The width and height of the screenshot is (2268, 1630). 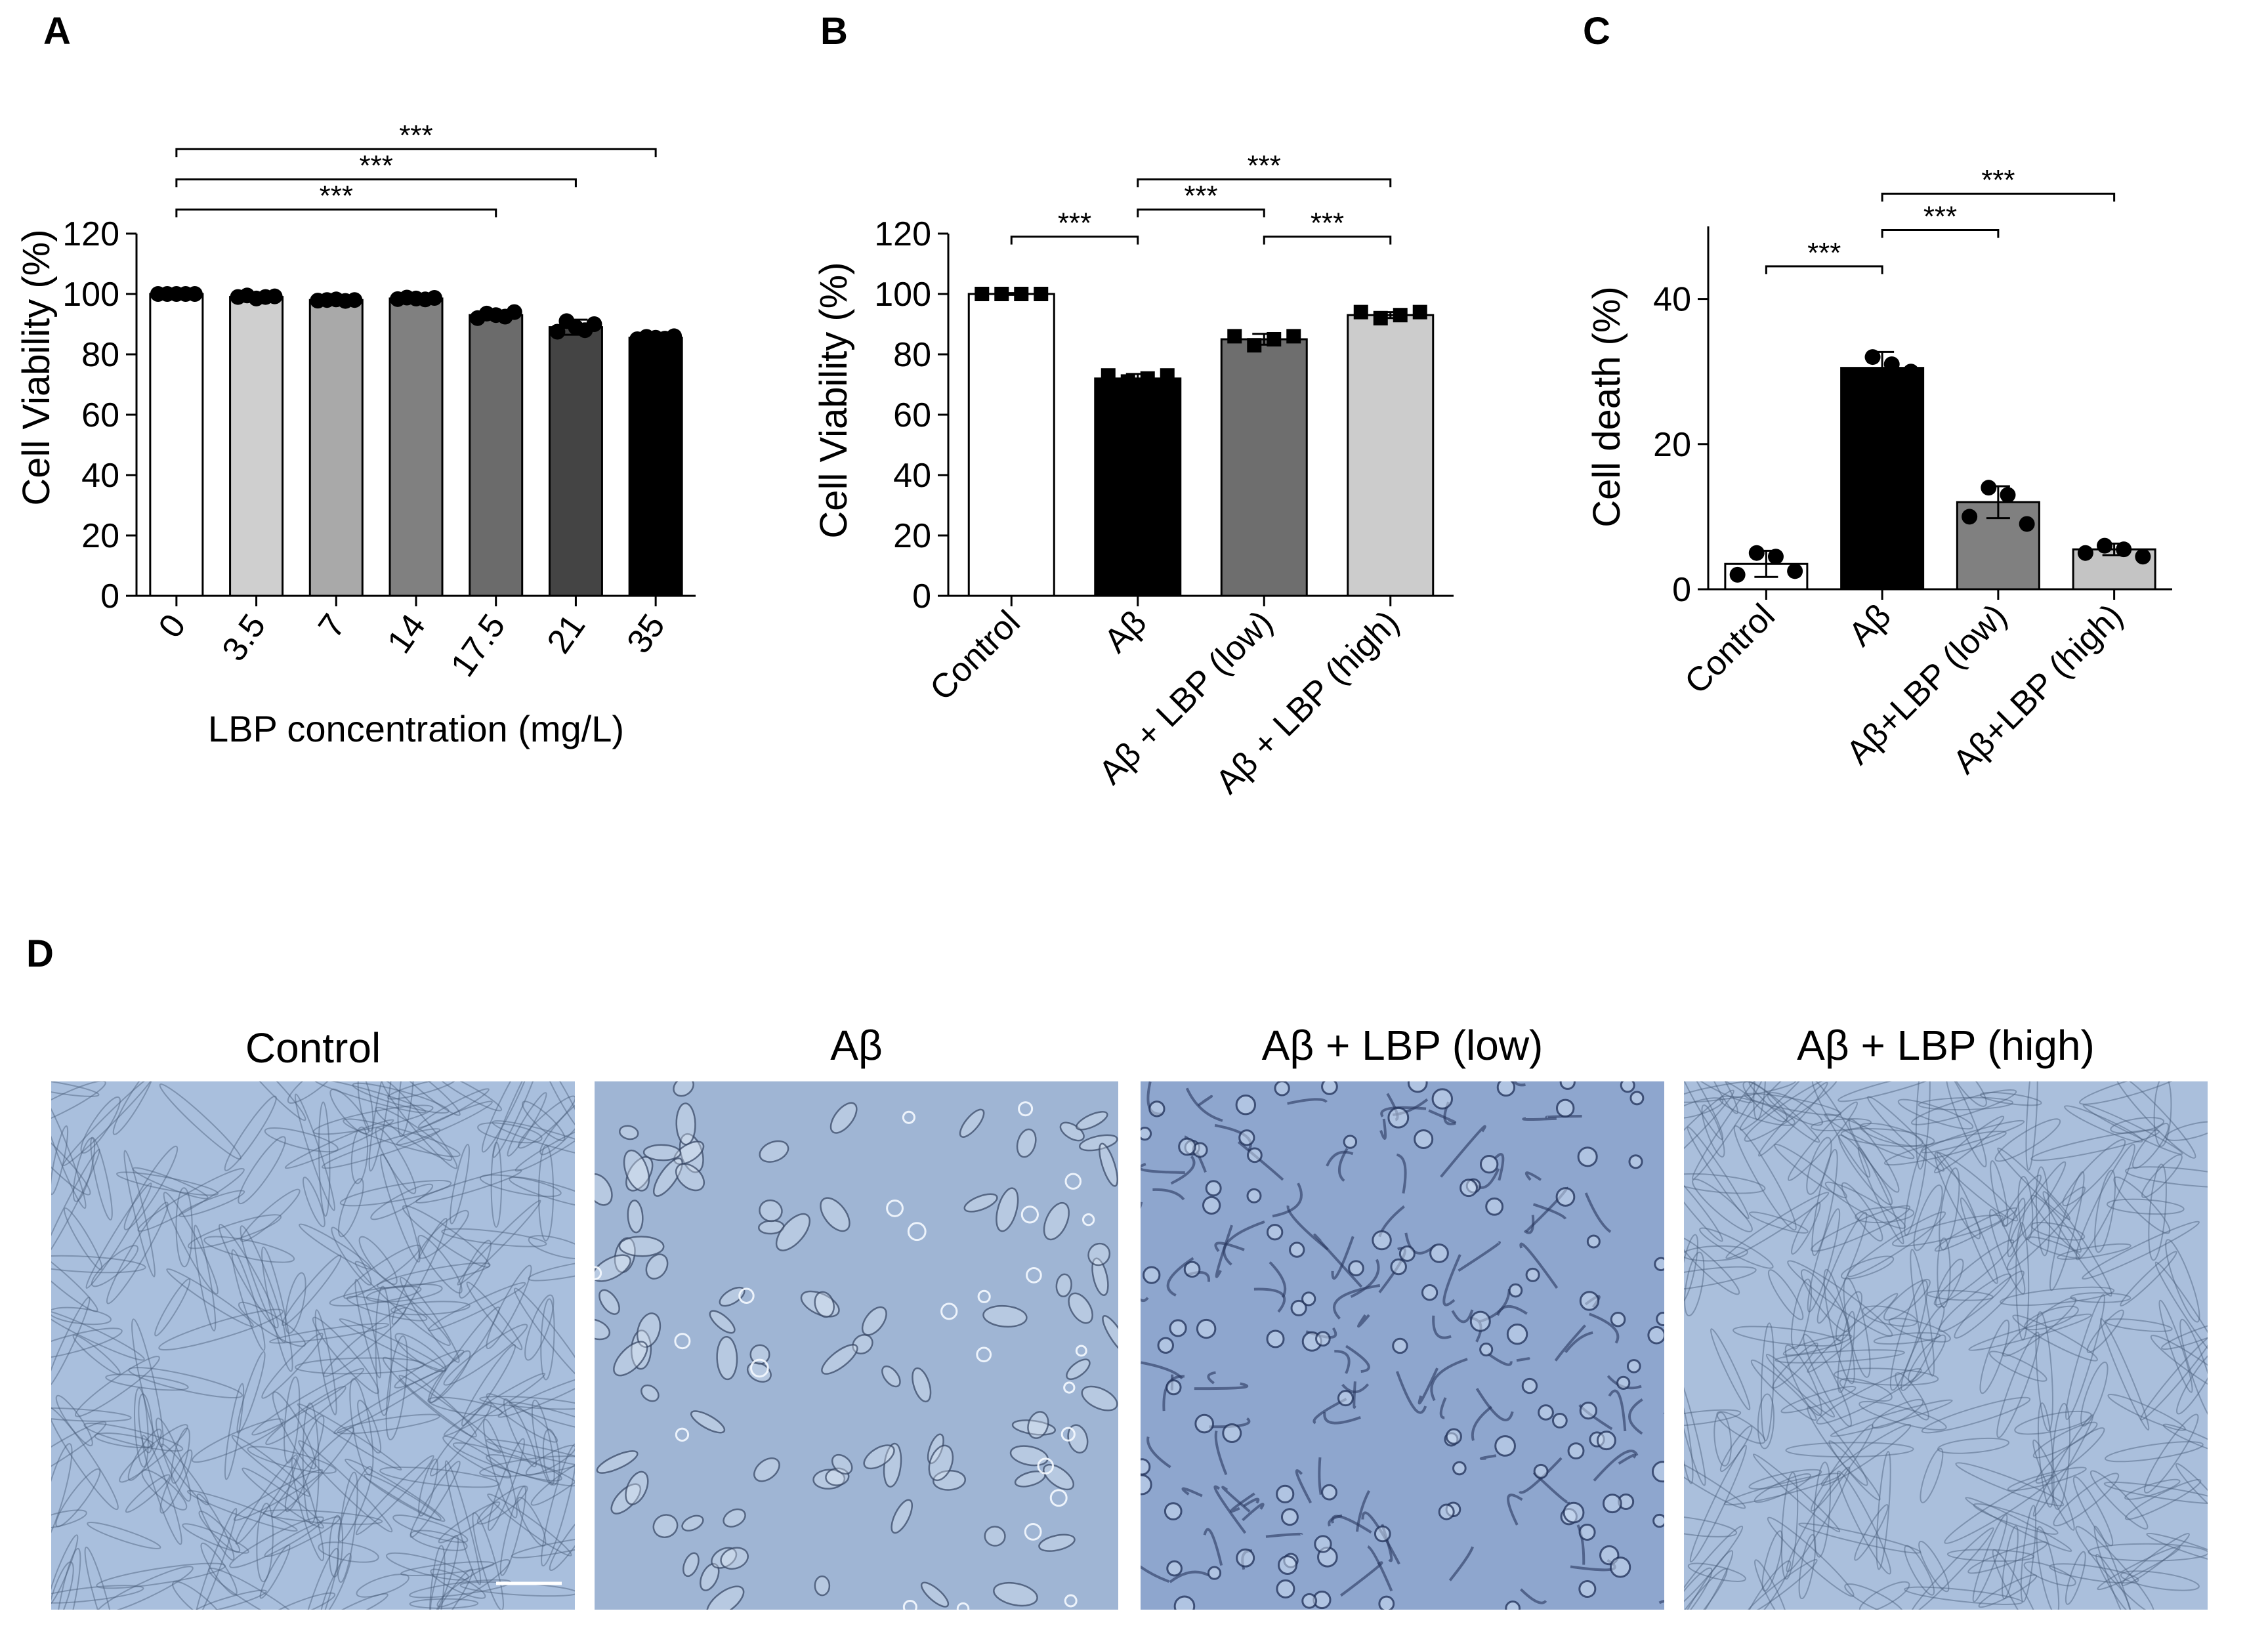 What do you see at coordinates (1402, 1045) in the screenshot?
I see `micrograph-title-abeta-lbp-low: Aβ + LBP (low)` at bounding box center [1402, 1045].